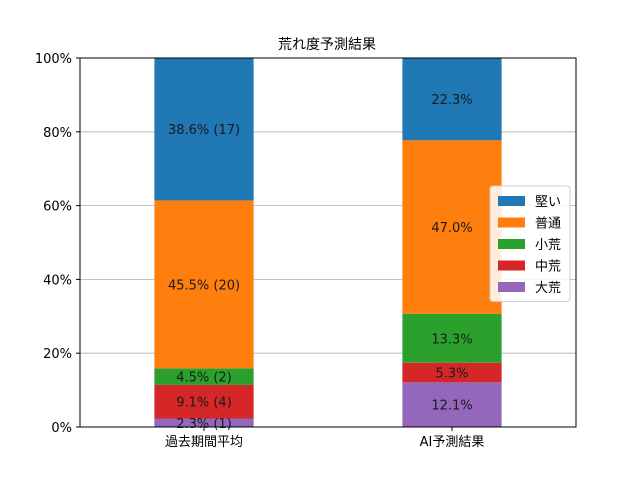 The image size is (640, 480). I want to click on y-tick-label: 80%, so click(57, 133).